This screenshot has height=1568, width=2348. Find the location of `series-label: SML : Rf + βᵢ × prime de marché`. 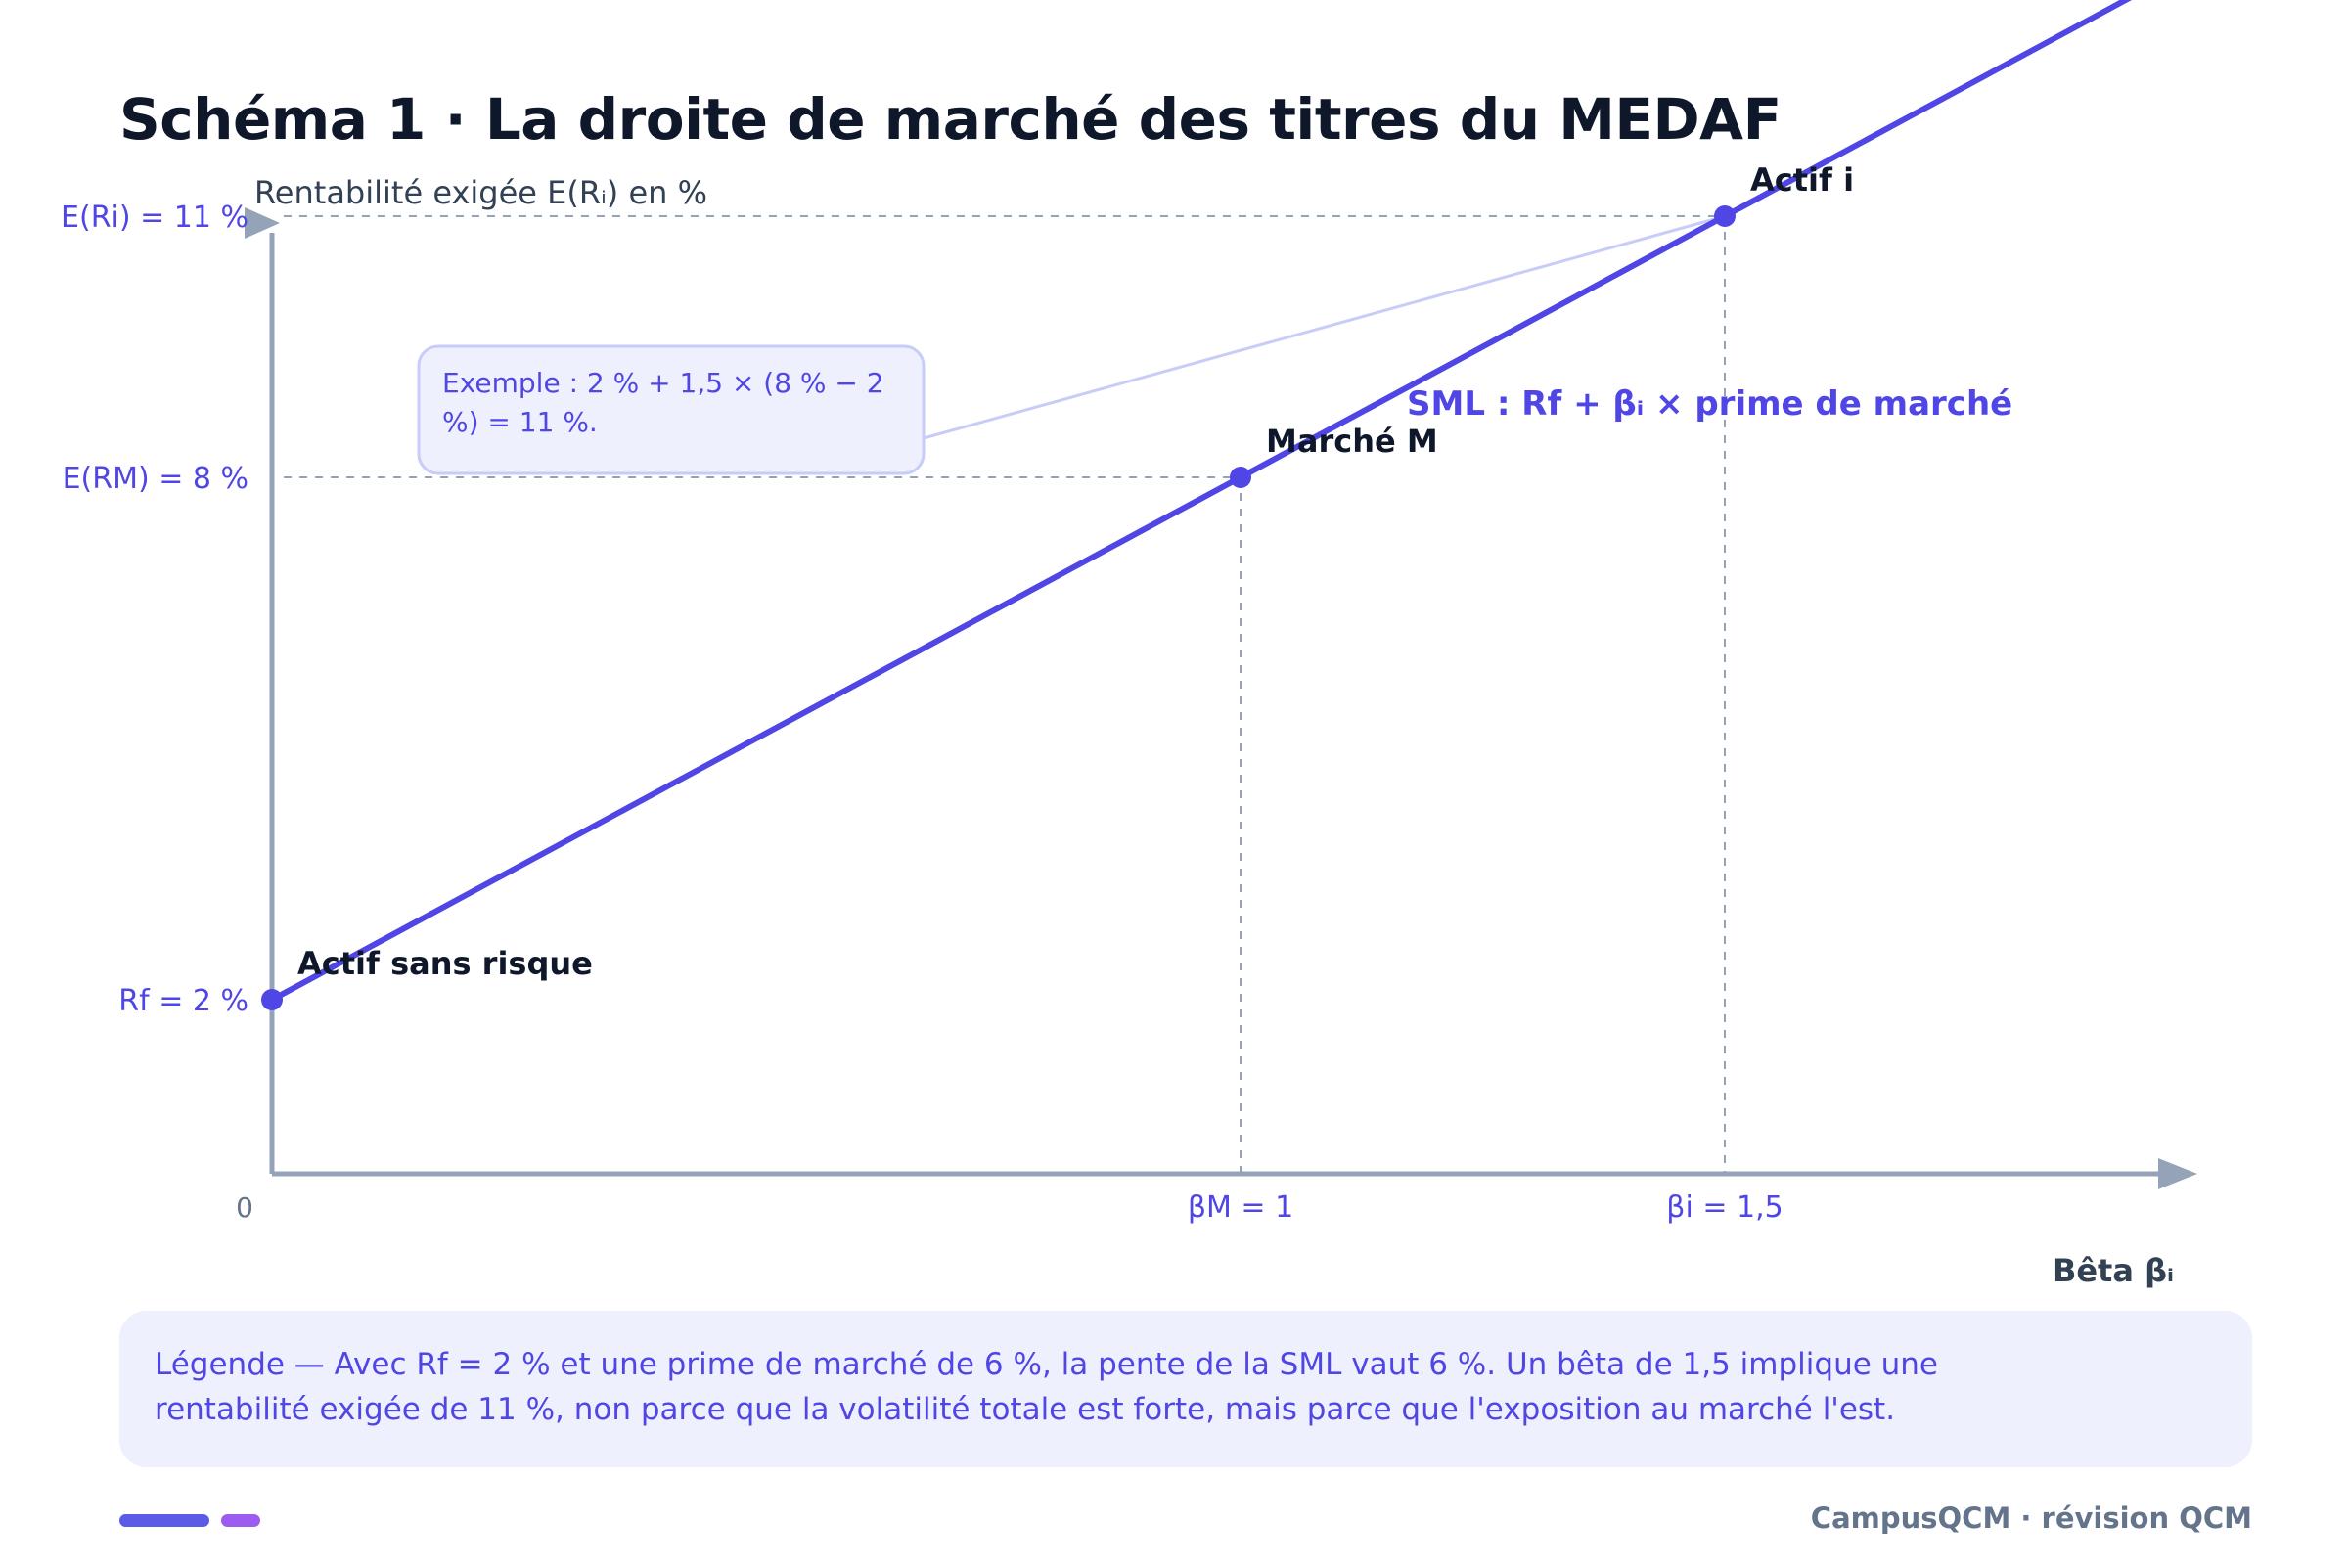

series-label: SML : Rf + βᵢ × prime de marché is located at coordinates (1709, 404).